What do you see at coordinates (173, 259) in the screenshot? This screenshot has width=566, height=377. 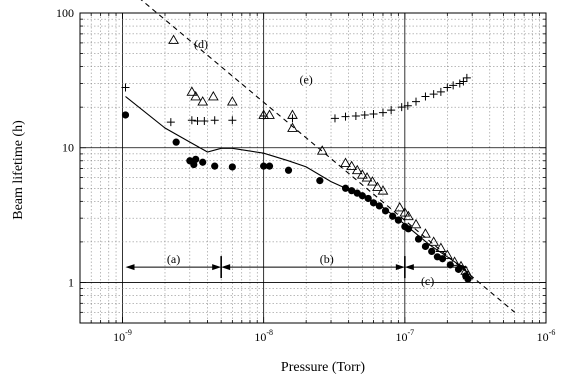 I see `annotation-label: (a)` at bounding box center [173, 259].